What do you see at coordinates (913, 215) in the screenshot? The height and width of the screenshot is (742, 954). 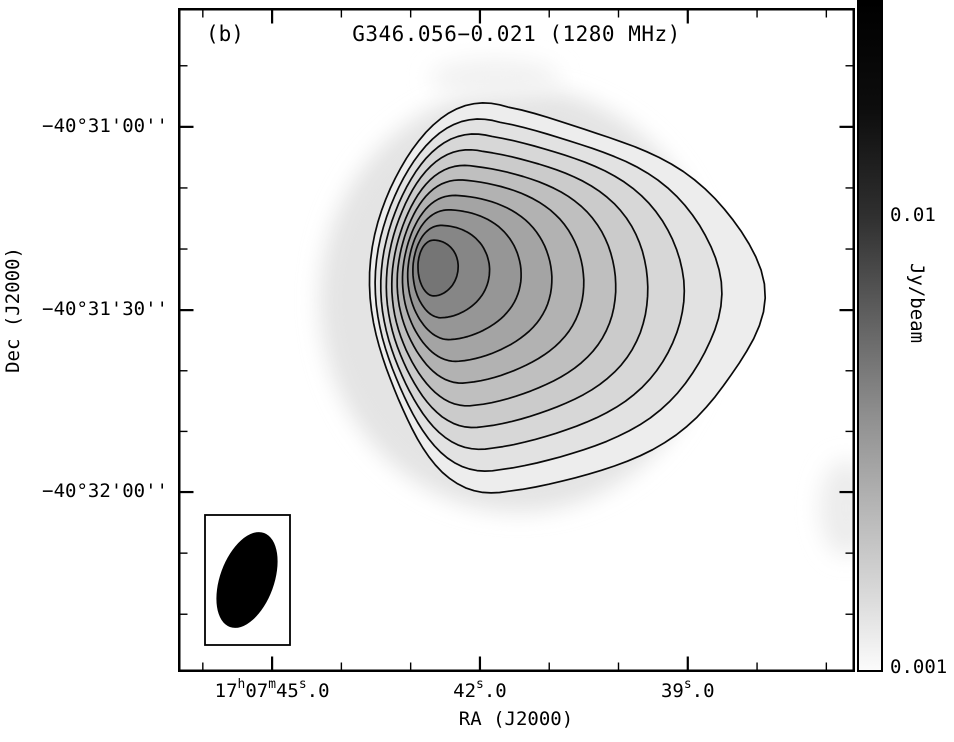 I see `colorbar-tick-label-max: 0.01` at bounding box center [913, 215].